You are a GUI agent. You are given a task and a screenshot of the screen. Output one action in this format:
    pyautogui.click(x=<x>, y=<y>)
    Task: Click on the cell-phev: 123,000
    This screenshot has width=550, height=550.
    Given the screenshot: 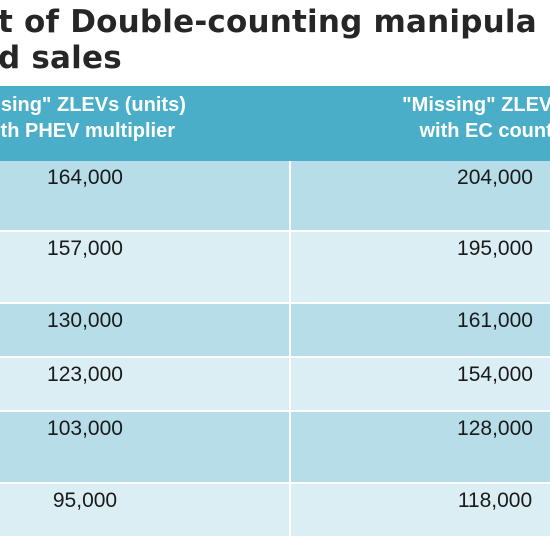 What is the action you would take?
    pyautogui.click(x=145, y=372)
    